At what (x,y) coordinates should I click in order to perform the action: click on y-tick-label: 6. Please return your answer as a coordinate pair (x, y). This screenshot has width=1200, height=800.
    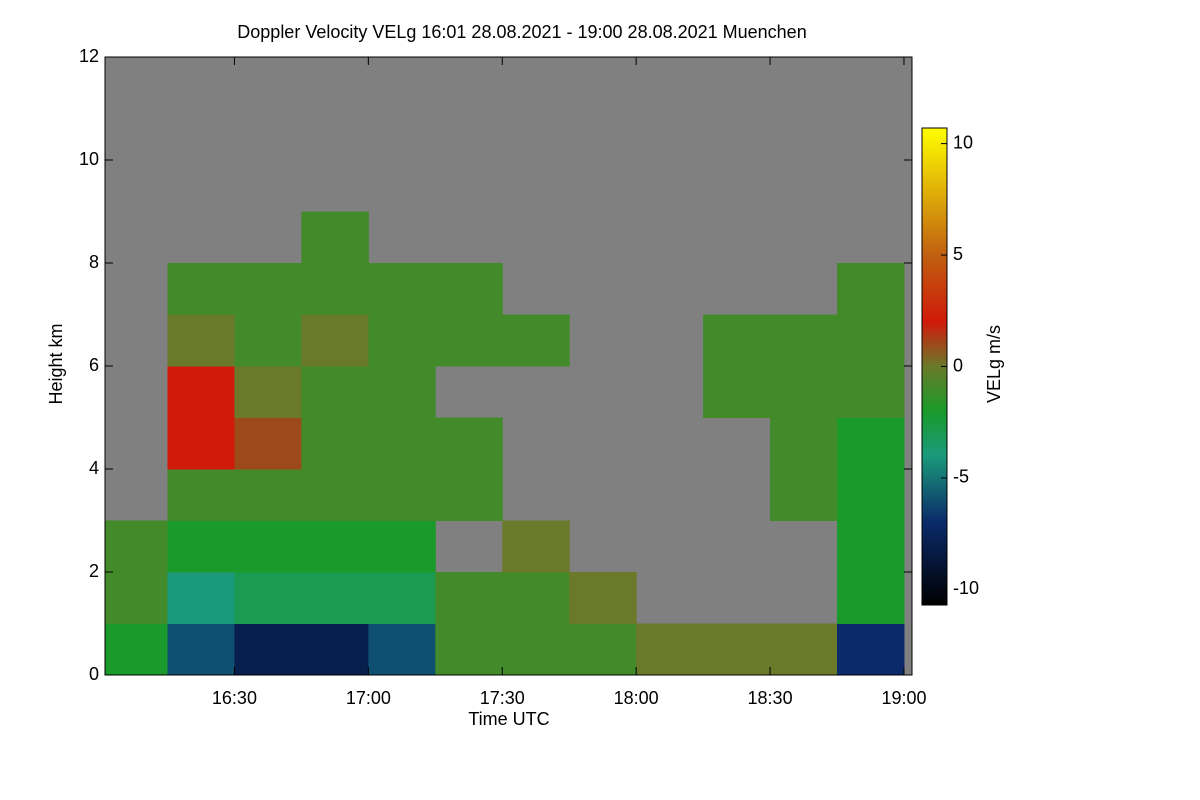
    Looking at the image, I should click on (94, 365).